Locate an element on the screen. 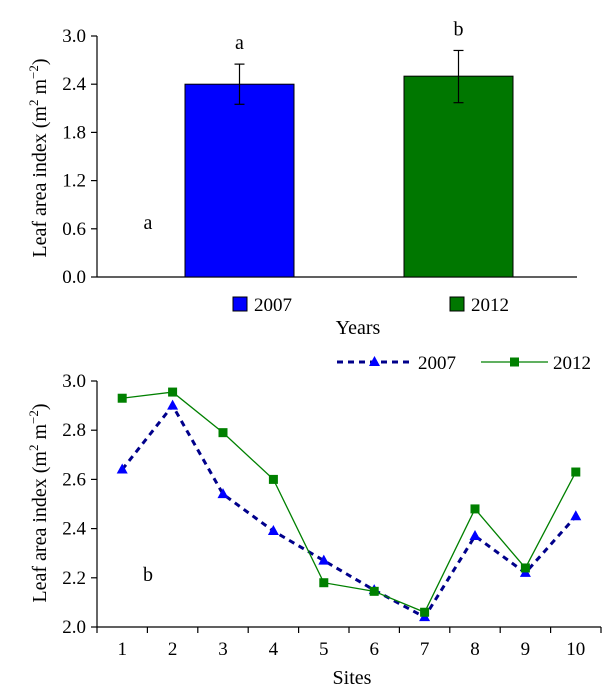 This screenshot has height=688, width=606. significance-label: b is located at coordinates (459, 29).